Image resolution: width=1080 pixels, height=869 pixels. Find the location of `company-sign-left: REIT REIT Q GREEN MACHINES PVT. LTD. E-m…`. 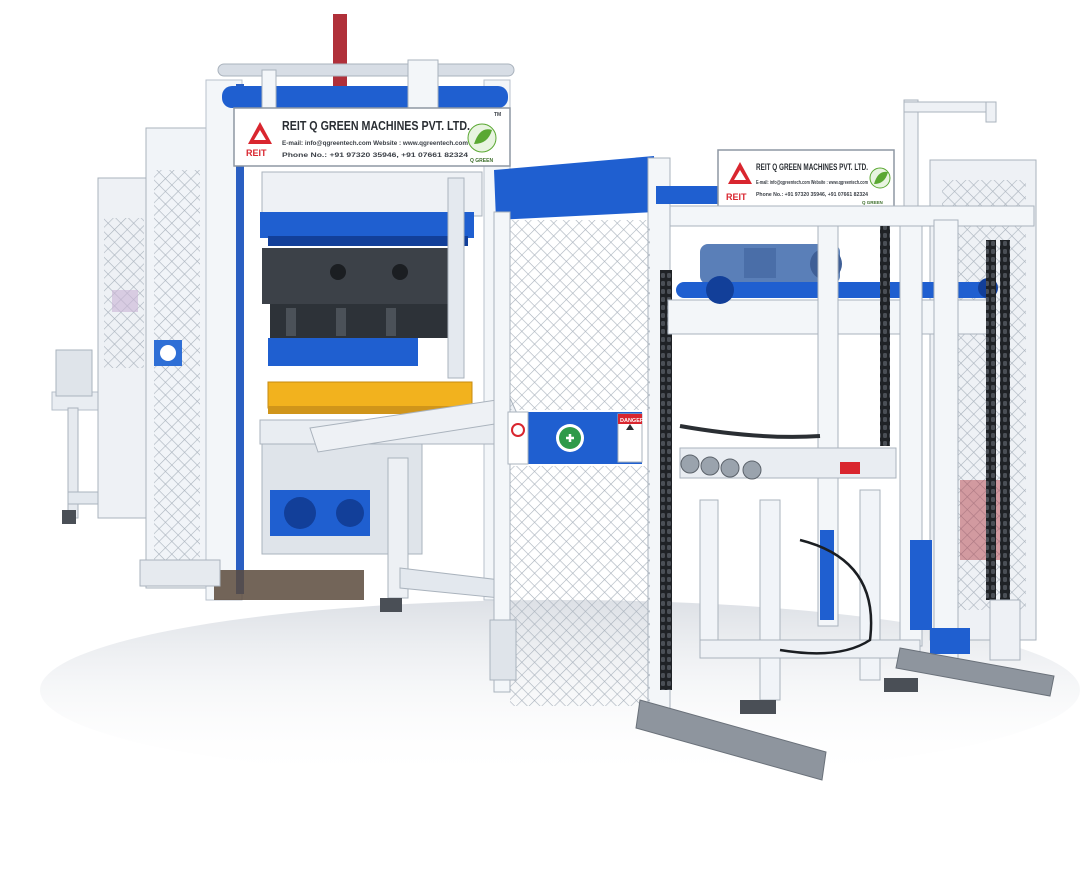

company-sign-left: REIT REIT Q GREEN MACHINES PVT. LTD. E-m… is located at coordinates (372, 137).